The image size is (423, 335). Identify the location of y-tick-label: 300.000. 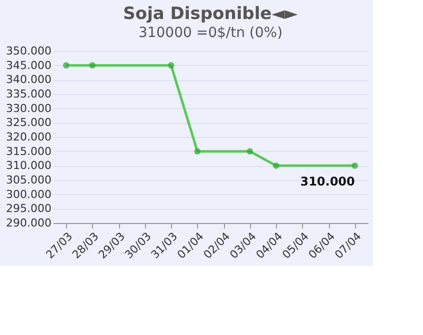
(29, 194).